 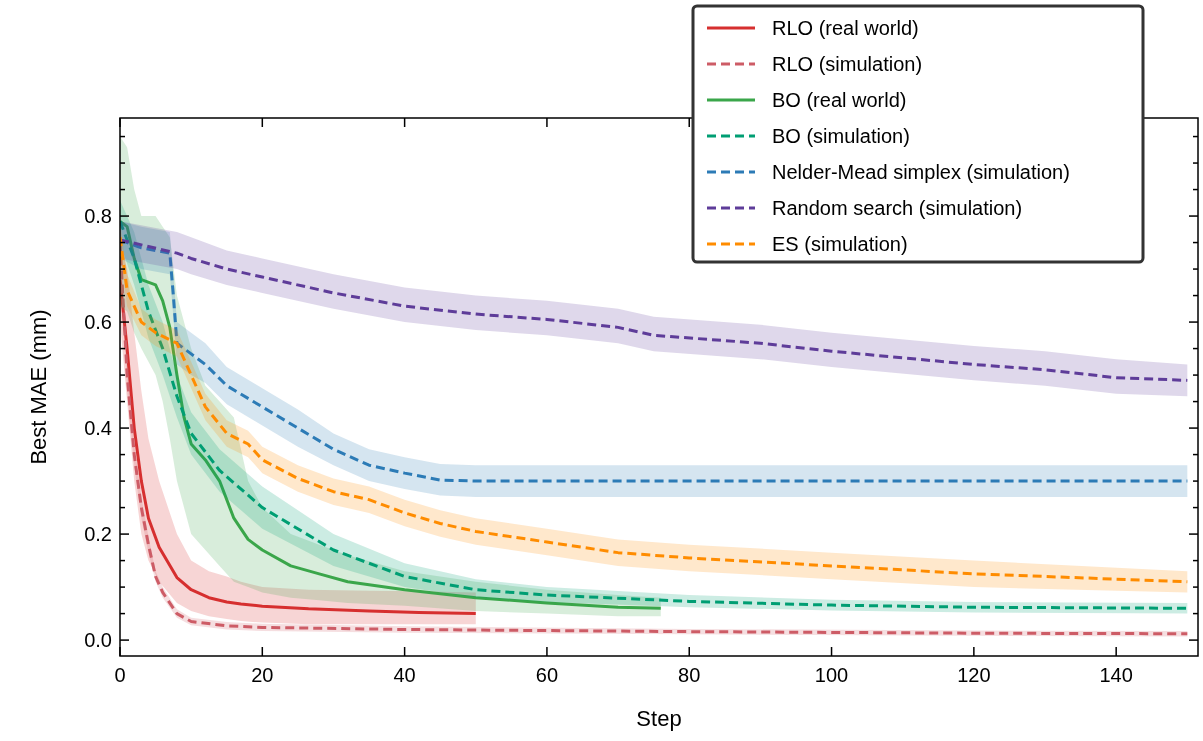 What do you see at coordinates (98, 428) in the screenshot?
I see `y-tick-label: 0.4` at bounding box center [98, 428].